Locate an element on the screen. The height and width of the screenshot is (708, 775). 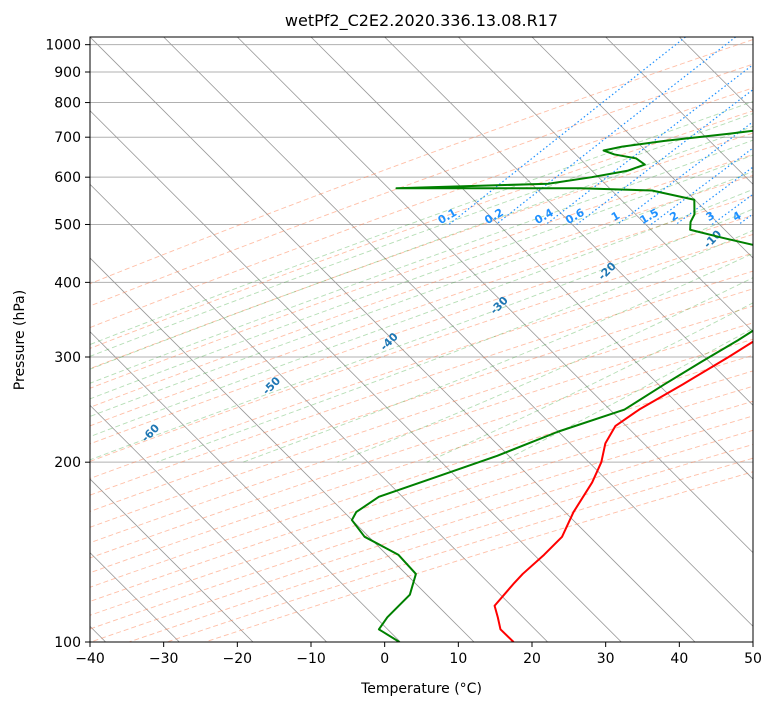
y-tick-label: 900 is located at coordinates (67, 73).